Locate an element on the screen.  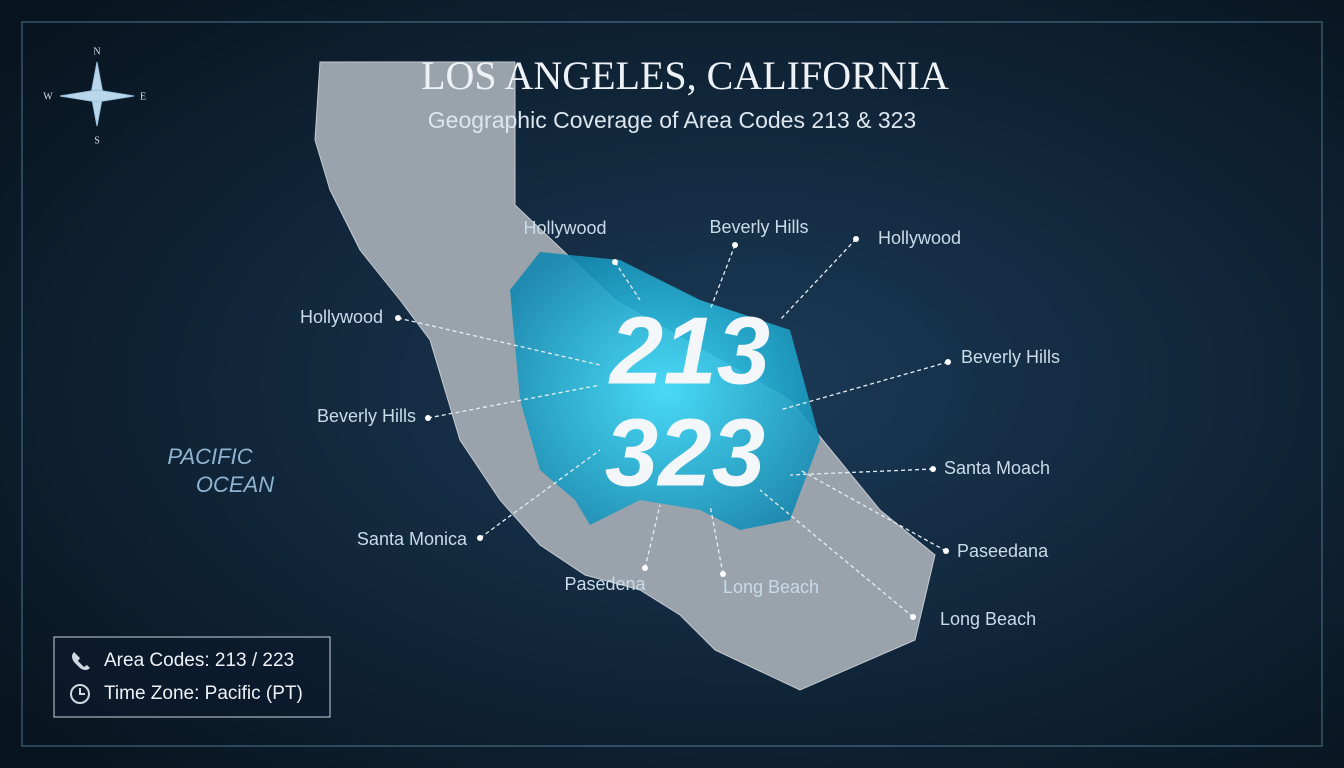
title: LOS ANGELES, CALIFORNIA is located at coordinates (685, 75).